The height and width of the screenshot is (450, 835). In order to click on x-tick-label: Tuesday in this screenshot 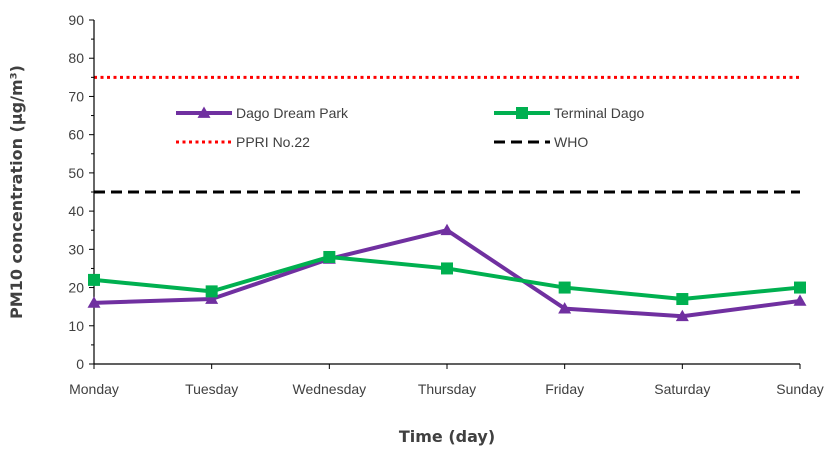, I will do `click(211, 389)`.